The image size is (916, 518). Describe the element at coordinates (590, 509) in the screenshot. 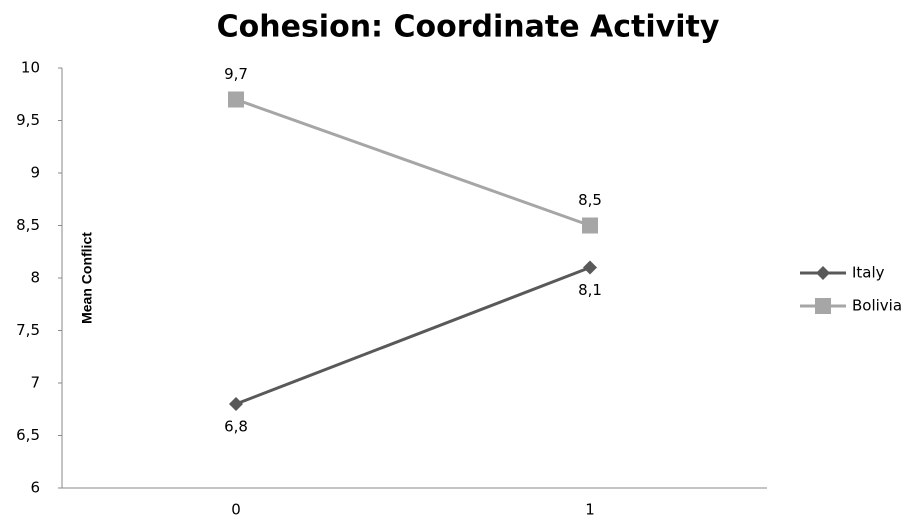

I see `x-tick-label: 1` at that location.